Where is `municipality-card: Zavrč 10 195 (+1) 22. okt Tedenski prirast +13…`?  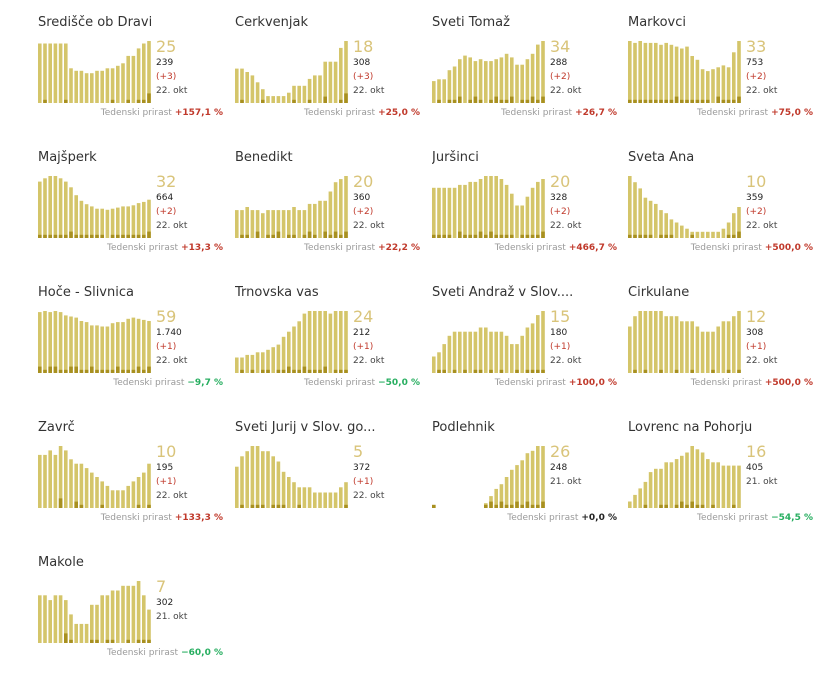
municipality-card: Zavrč 10 195 (+1) 22. okt Tedenski prirast +13… is located at coordinates (130, 482).